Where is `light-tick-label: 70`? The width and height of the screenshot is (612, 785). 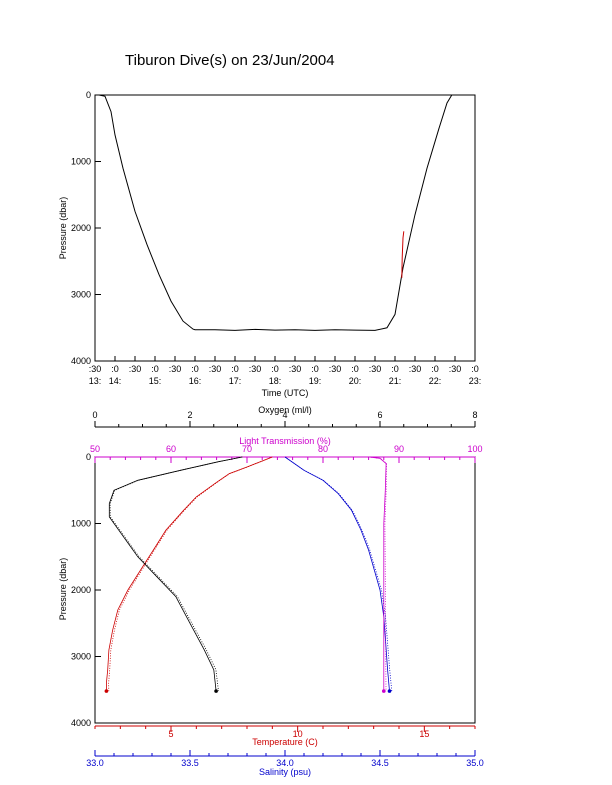
light-tick-label: 70 is located at coordinates (247, 449).